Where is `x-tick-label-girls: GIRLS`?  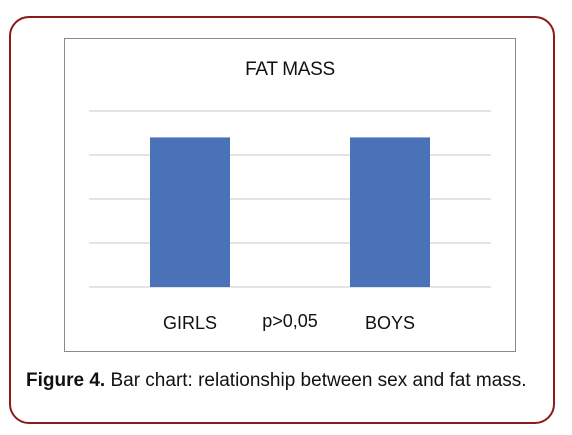
x-tick-label-girls: GIRLS is located at coordinates (190, 323).